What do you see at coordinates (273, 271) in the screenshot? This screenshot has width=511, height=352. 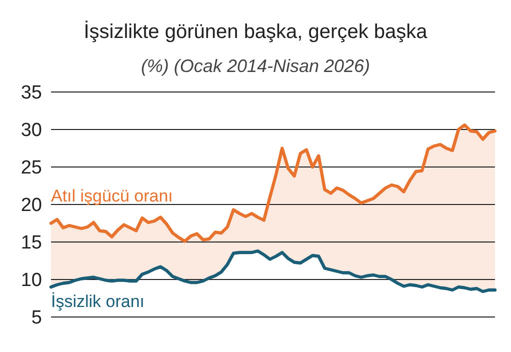 I see `line-series` at bounding box center [273, 271].